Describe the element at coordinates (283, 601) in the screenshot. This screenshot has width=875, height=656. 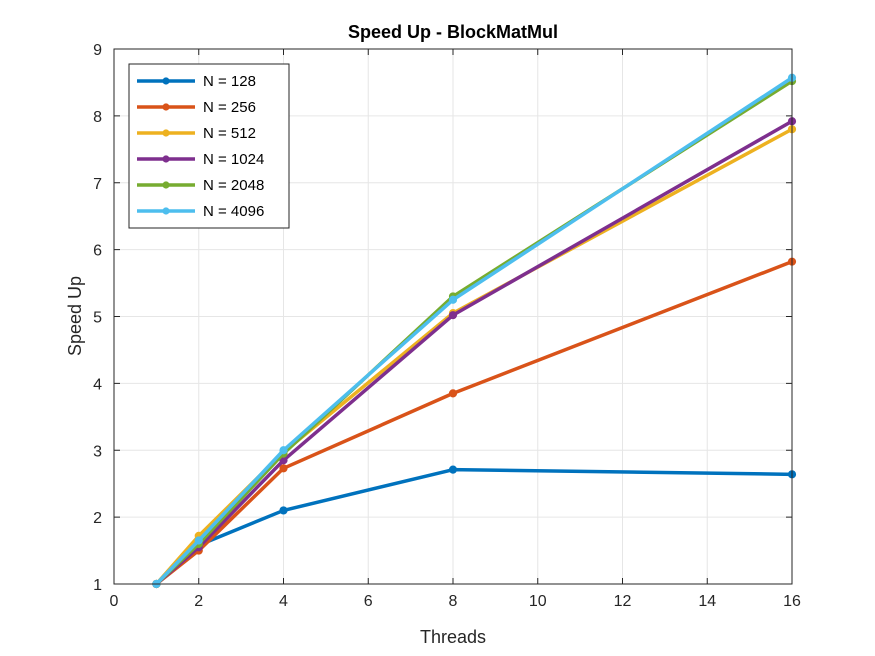
I see `x-tick-label: 4` at that location.